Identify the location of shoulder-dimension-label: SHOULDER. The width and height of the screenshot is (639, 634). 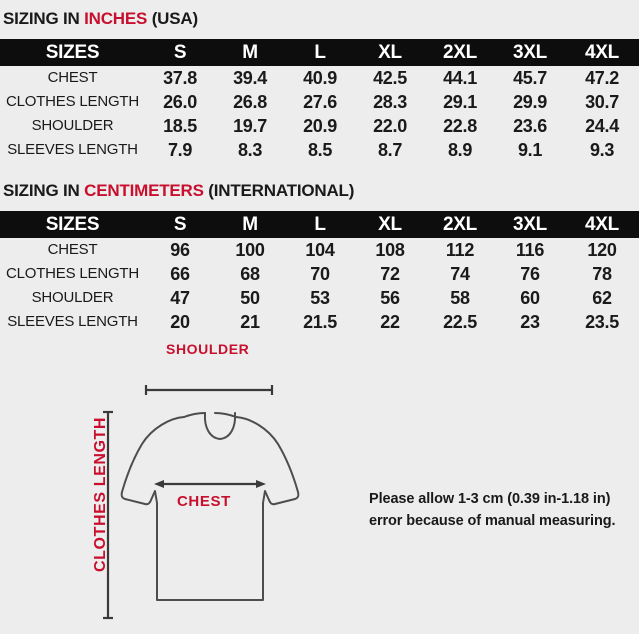
(208, 349).